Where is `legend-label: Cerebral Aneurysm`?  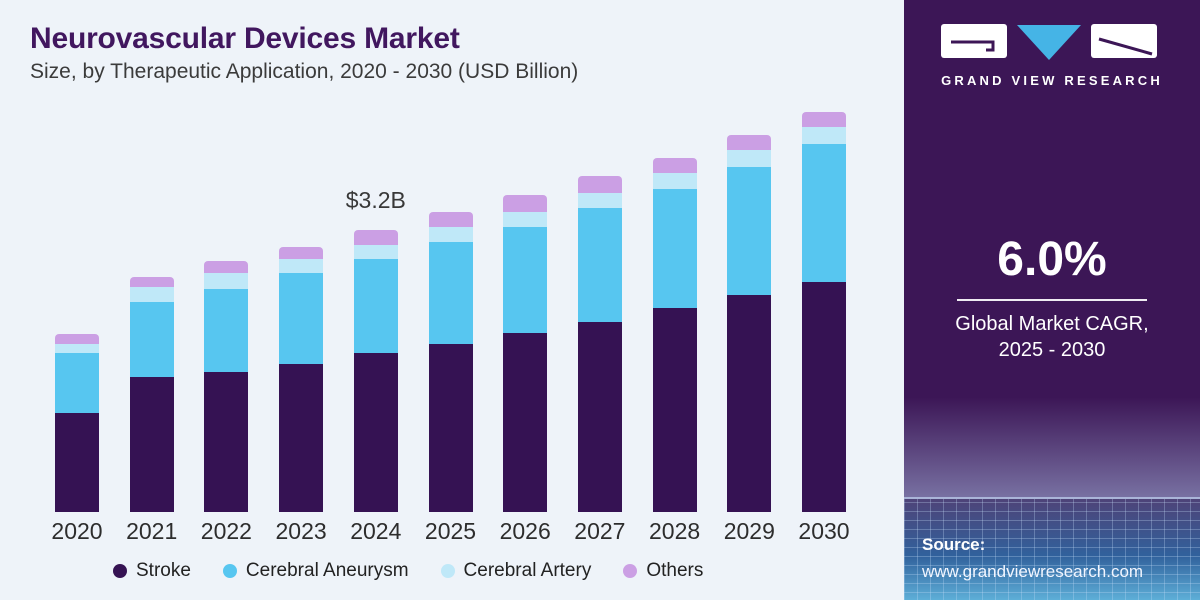
legend-label: Cerebral Aneurysm is located at coordinates (327, 570).